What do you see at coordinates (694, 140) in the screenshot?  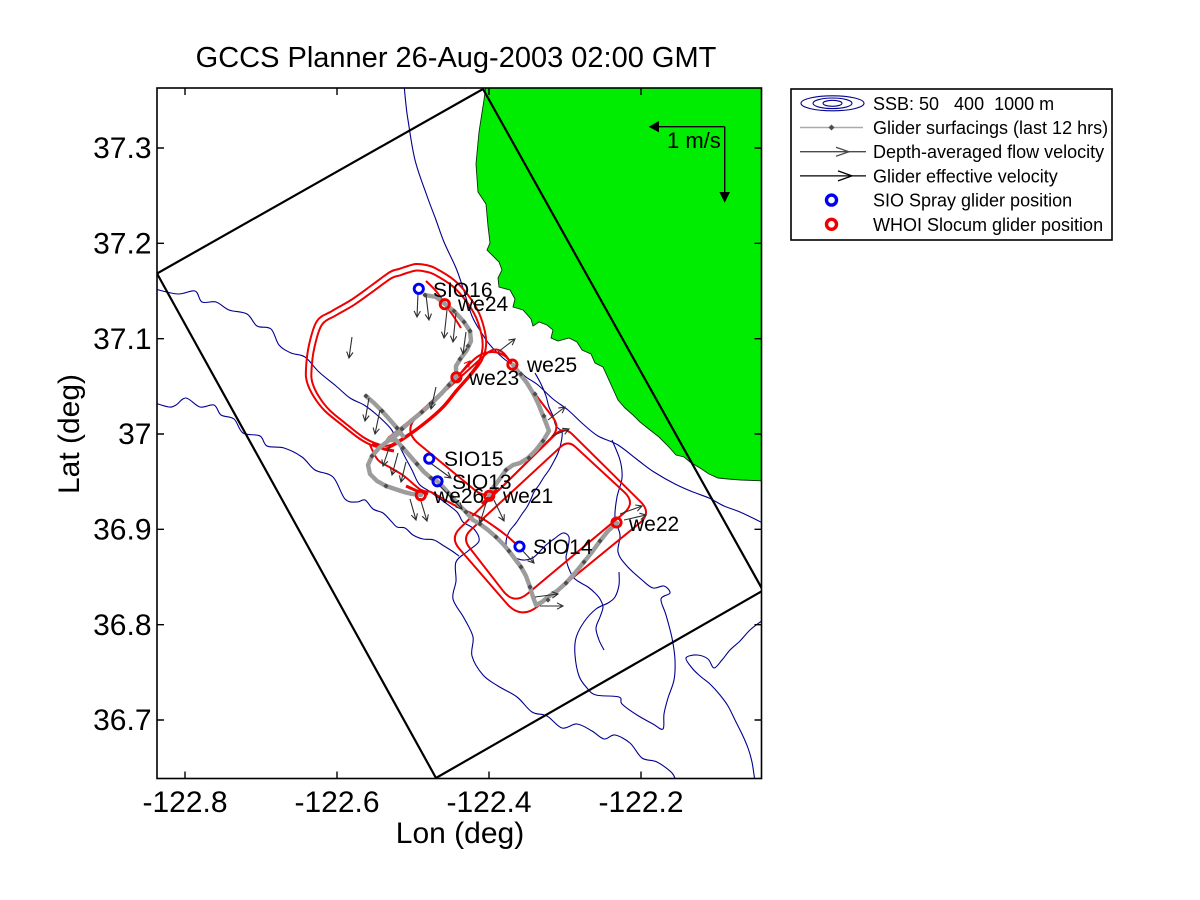 I see `svg-text: 1 m/s` at bounding box center [694, 140].